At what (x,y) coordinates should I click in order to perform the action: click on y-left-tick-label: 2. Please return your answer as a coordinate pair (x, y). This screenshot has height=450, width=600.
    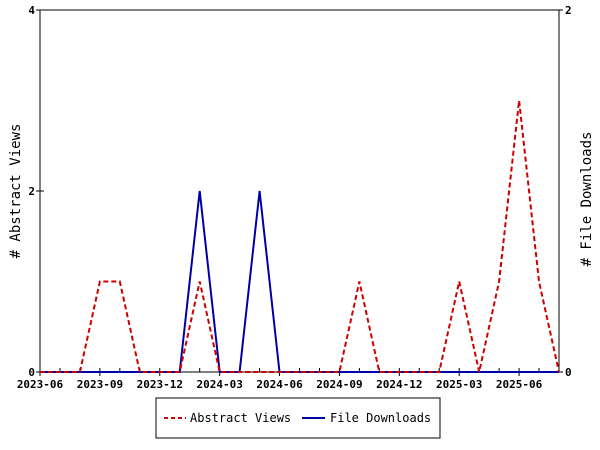
    Looking at the image, I should click on (31, 191).